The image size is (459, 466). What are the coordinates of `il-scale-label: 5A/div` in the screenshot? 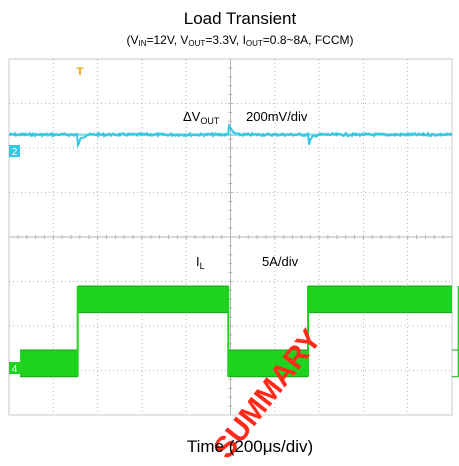 It's located at (280, 261).